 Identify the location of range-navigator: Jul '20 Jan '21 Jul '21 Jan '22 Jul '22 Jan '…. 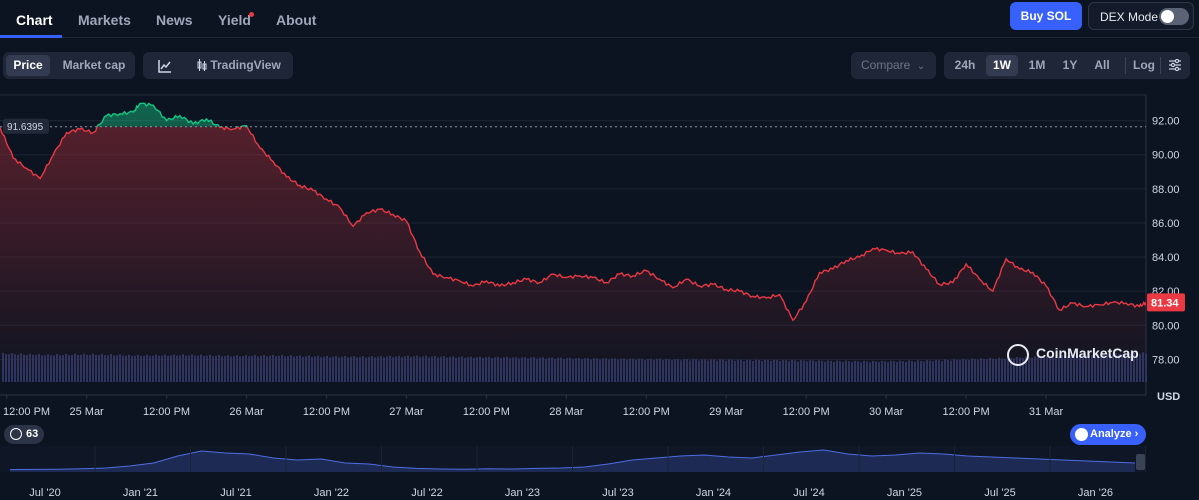
(573, 472).